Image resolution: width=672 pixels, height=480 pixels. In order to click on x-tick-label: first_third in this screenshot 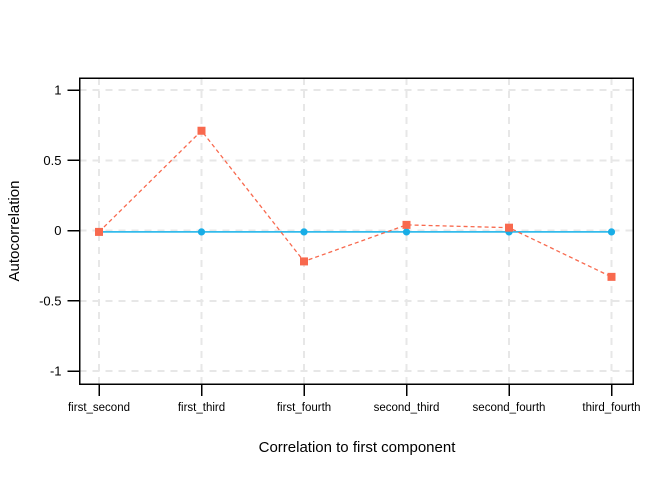, I will do `click(201, 408)`.